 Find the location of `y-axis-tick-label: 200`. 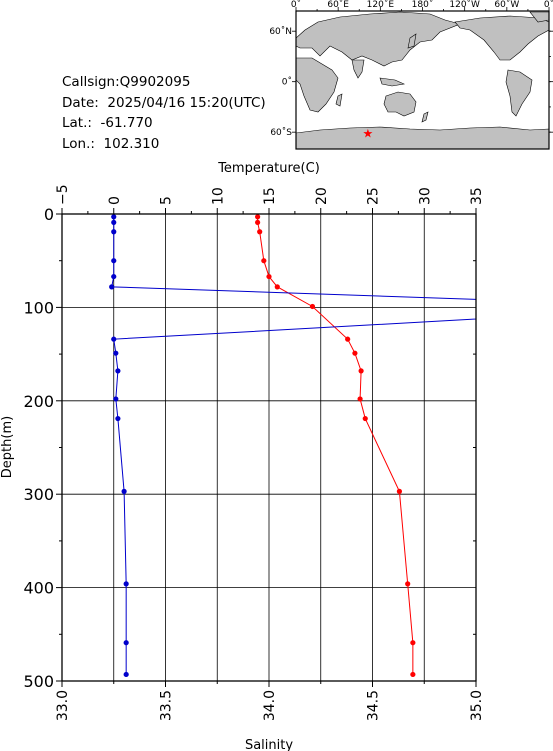

y-axis-tick-label: 200 is located at coordinates (38, 401).